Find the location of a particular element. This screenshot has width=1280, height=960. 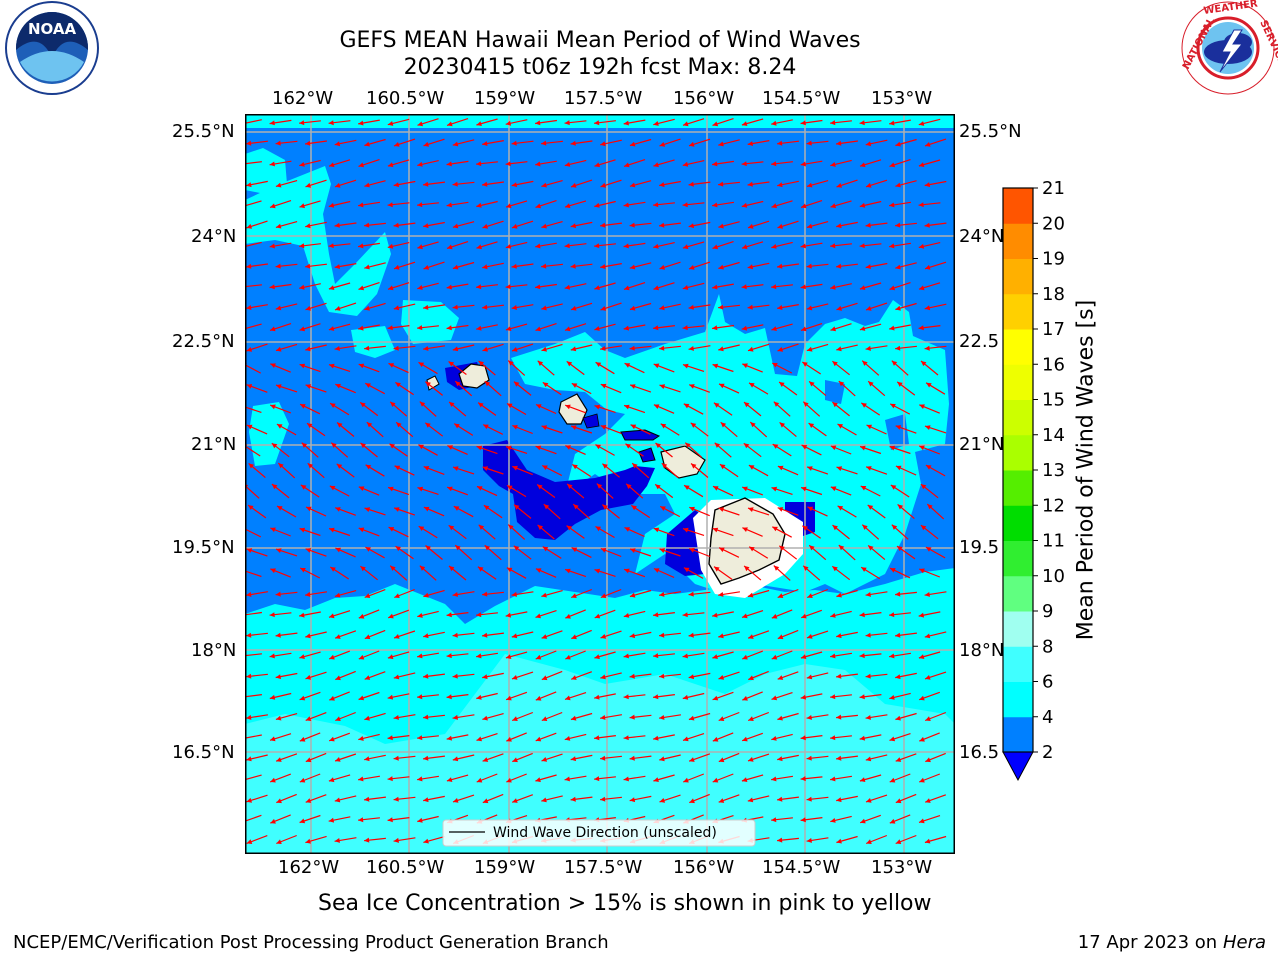

lat-label-left: 24°N is located at coordinates (214, 236).